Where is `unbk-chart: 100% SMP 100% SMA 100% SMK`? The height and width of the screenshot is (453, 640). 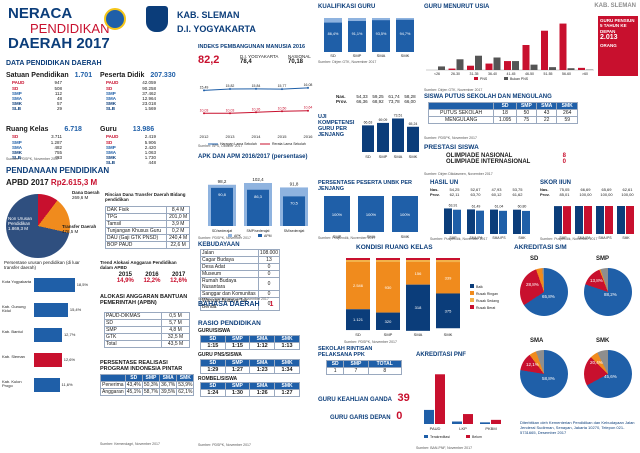
unbk-chart: 100% SMP 100% SMA 100% SMK is located at coordinates (371, 217).